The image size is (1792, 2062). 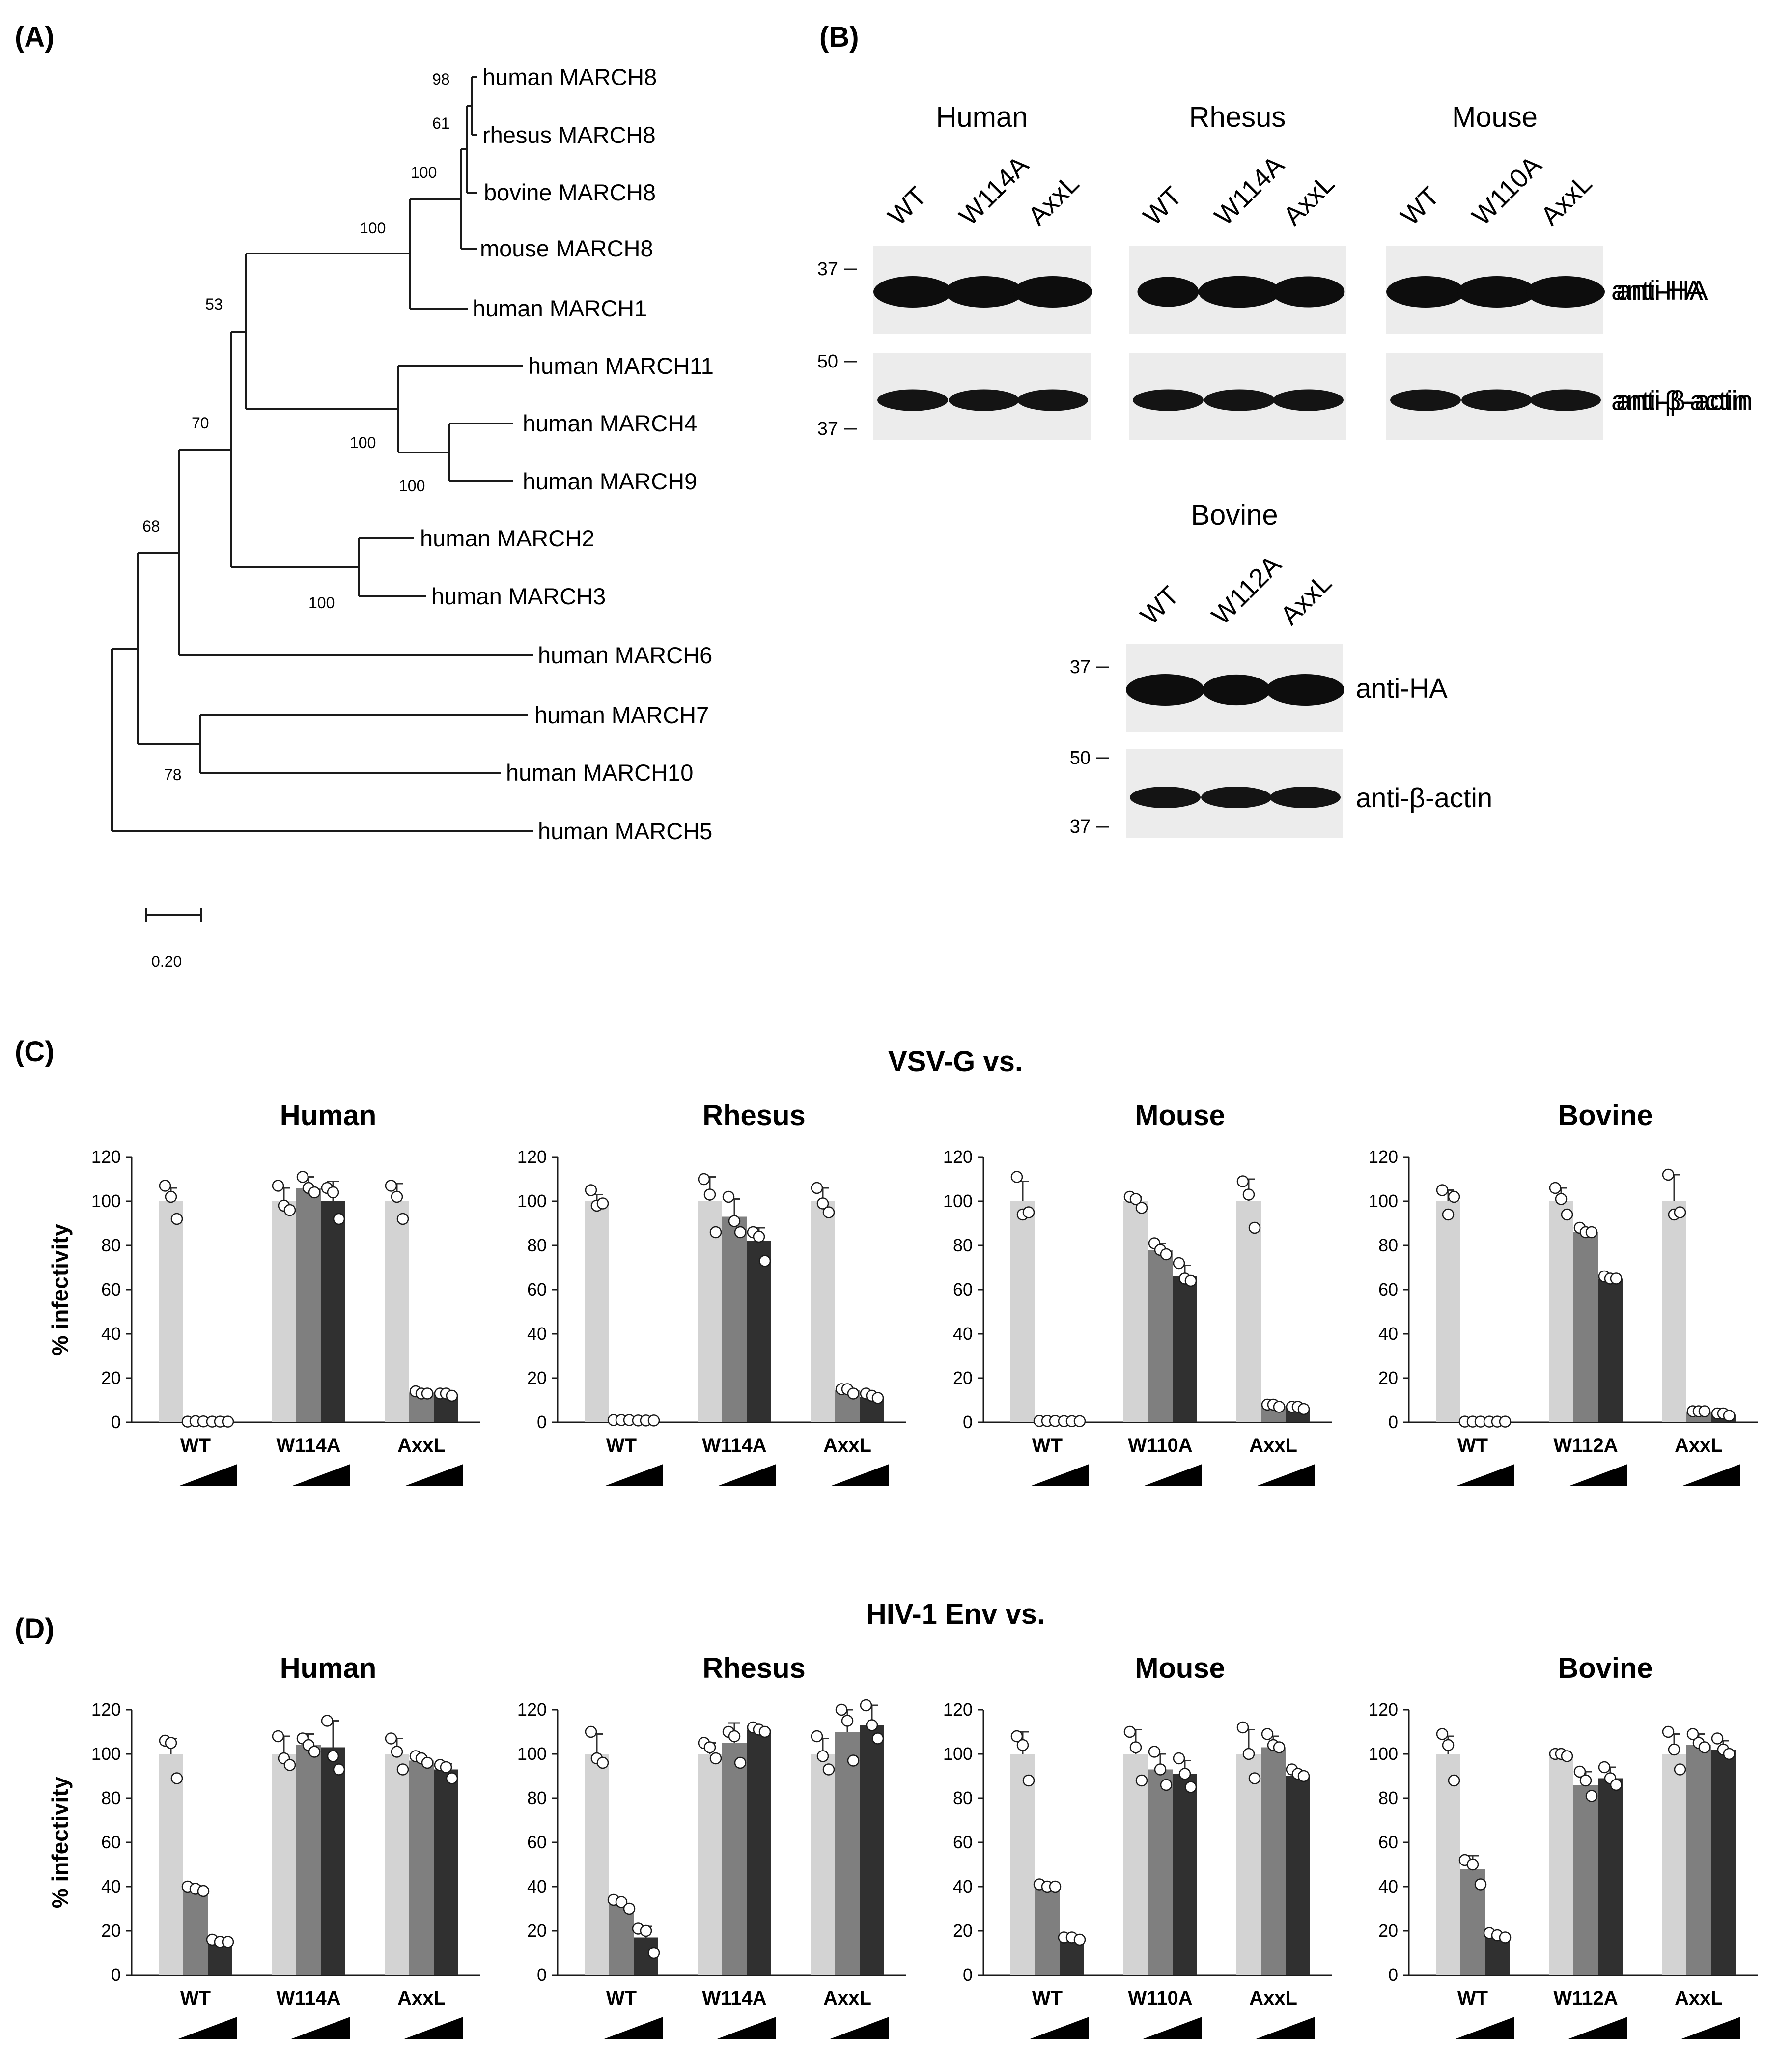 What do you see at coordinates (1506, 190) in the screenshot?
I see `blot-lane-label: W110A` at bounding box center [1506, 190].